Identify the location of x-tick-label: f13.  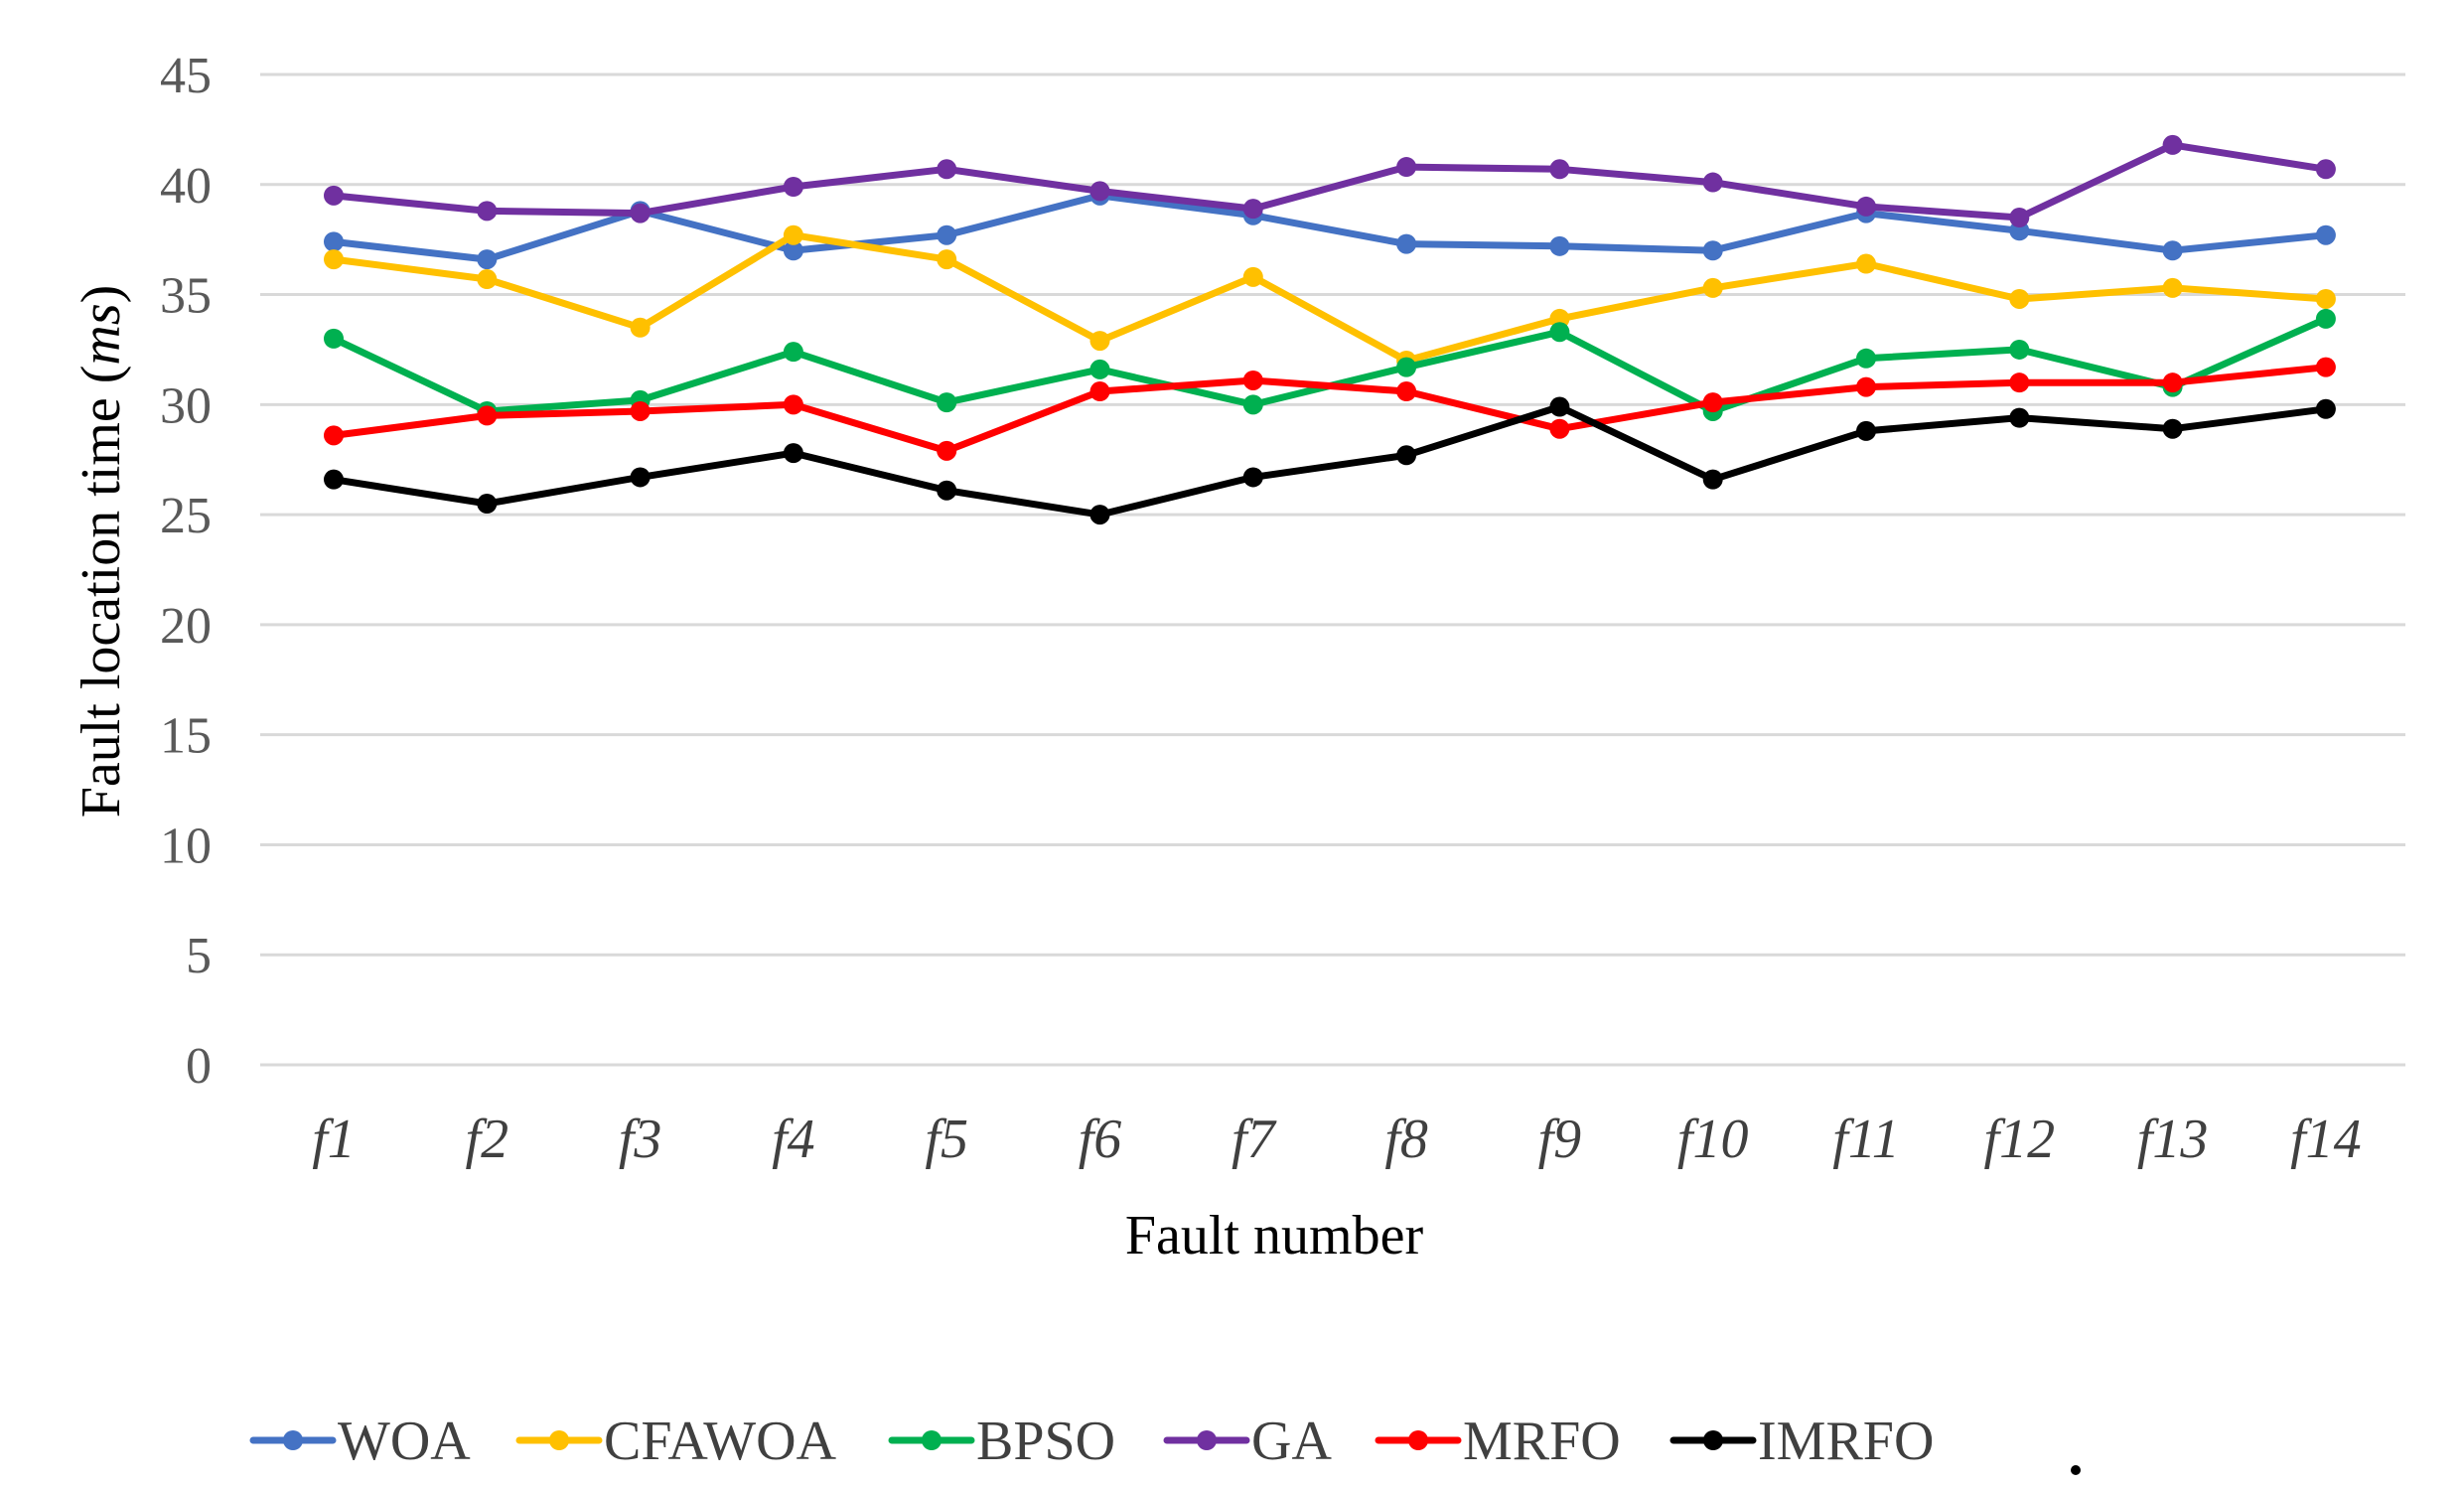
(2173, 1139).